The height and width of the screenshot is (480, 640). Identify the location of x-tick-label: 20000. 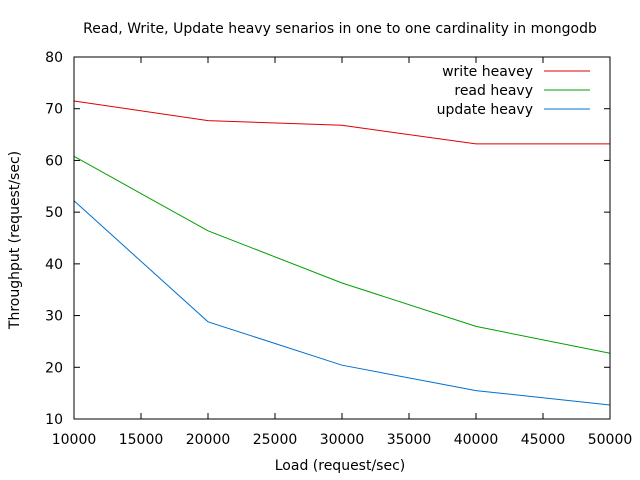
(208, 440).